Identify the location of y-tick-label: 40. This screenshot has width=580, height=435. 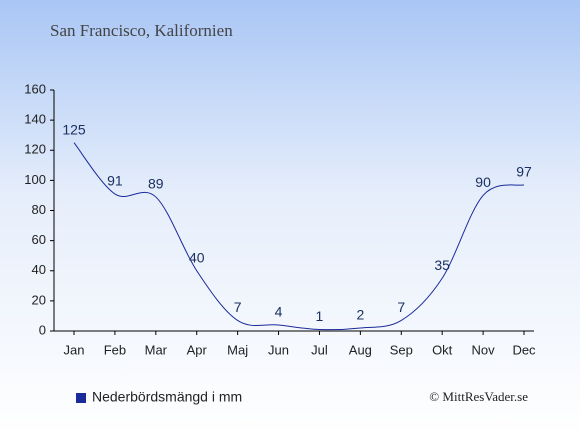
(39, 269).